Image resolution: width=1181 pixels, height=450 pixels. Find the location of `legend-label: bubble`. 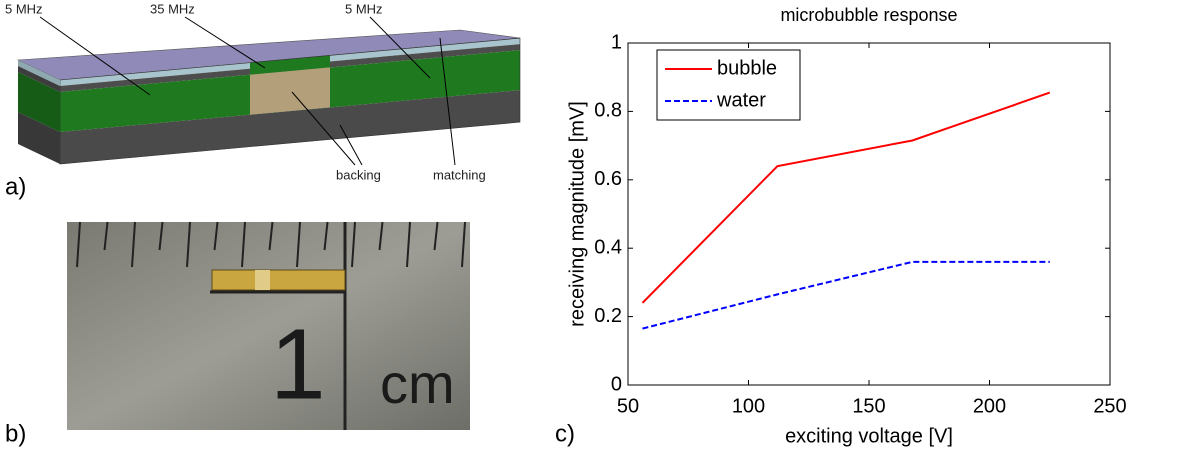

legend-label: bubble is located at coordinates (747, 68).